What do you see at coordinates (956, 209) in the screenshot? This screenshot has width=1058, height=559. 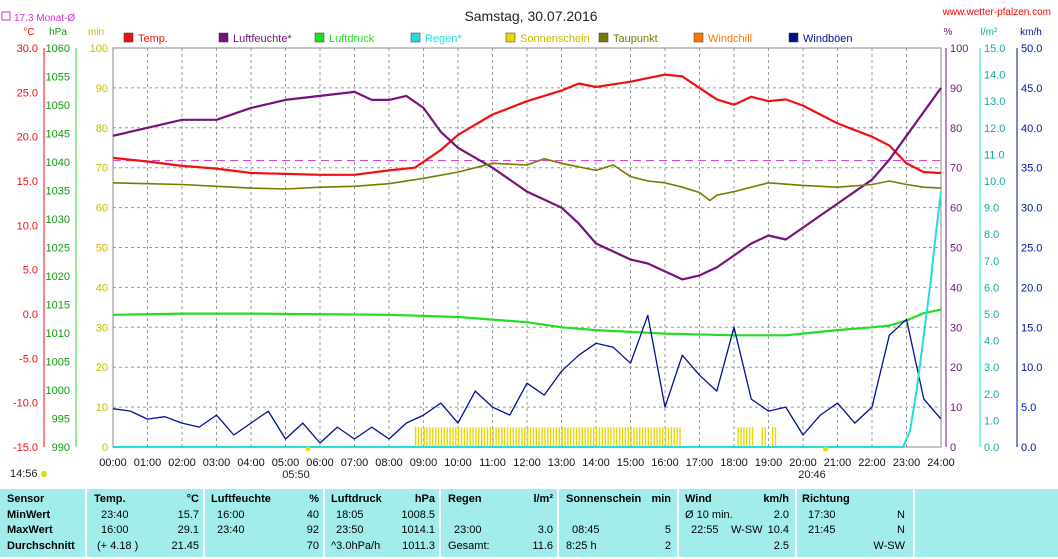 I see `tick-label-humidity: 60` at bounding box center [956, 209].